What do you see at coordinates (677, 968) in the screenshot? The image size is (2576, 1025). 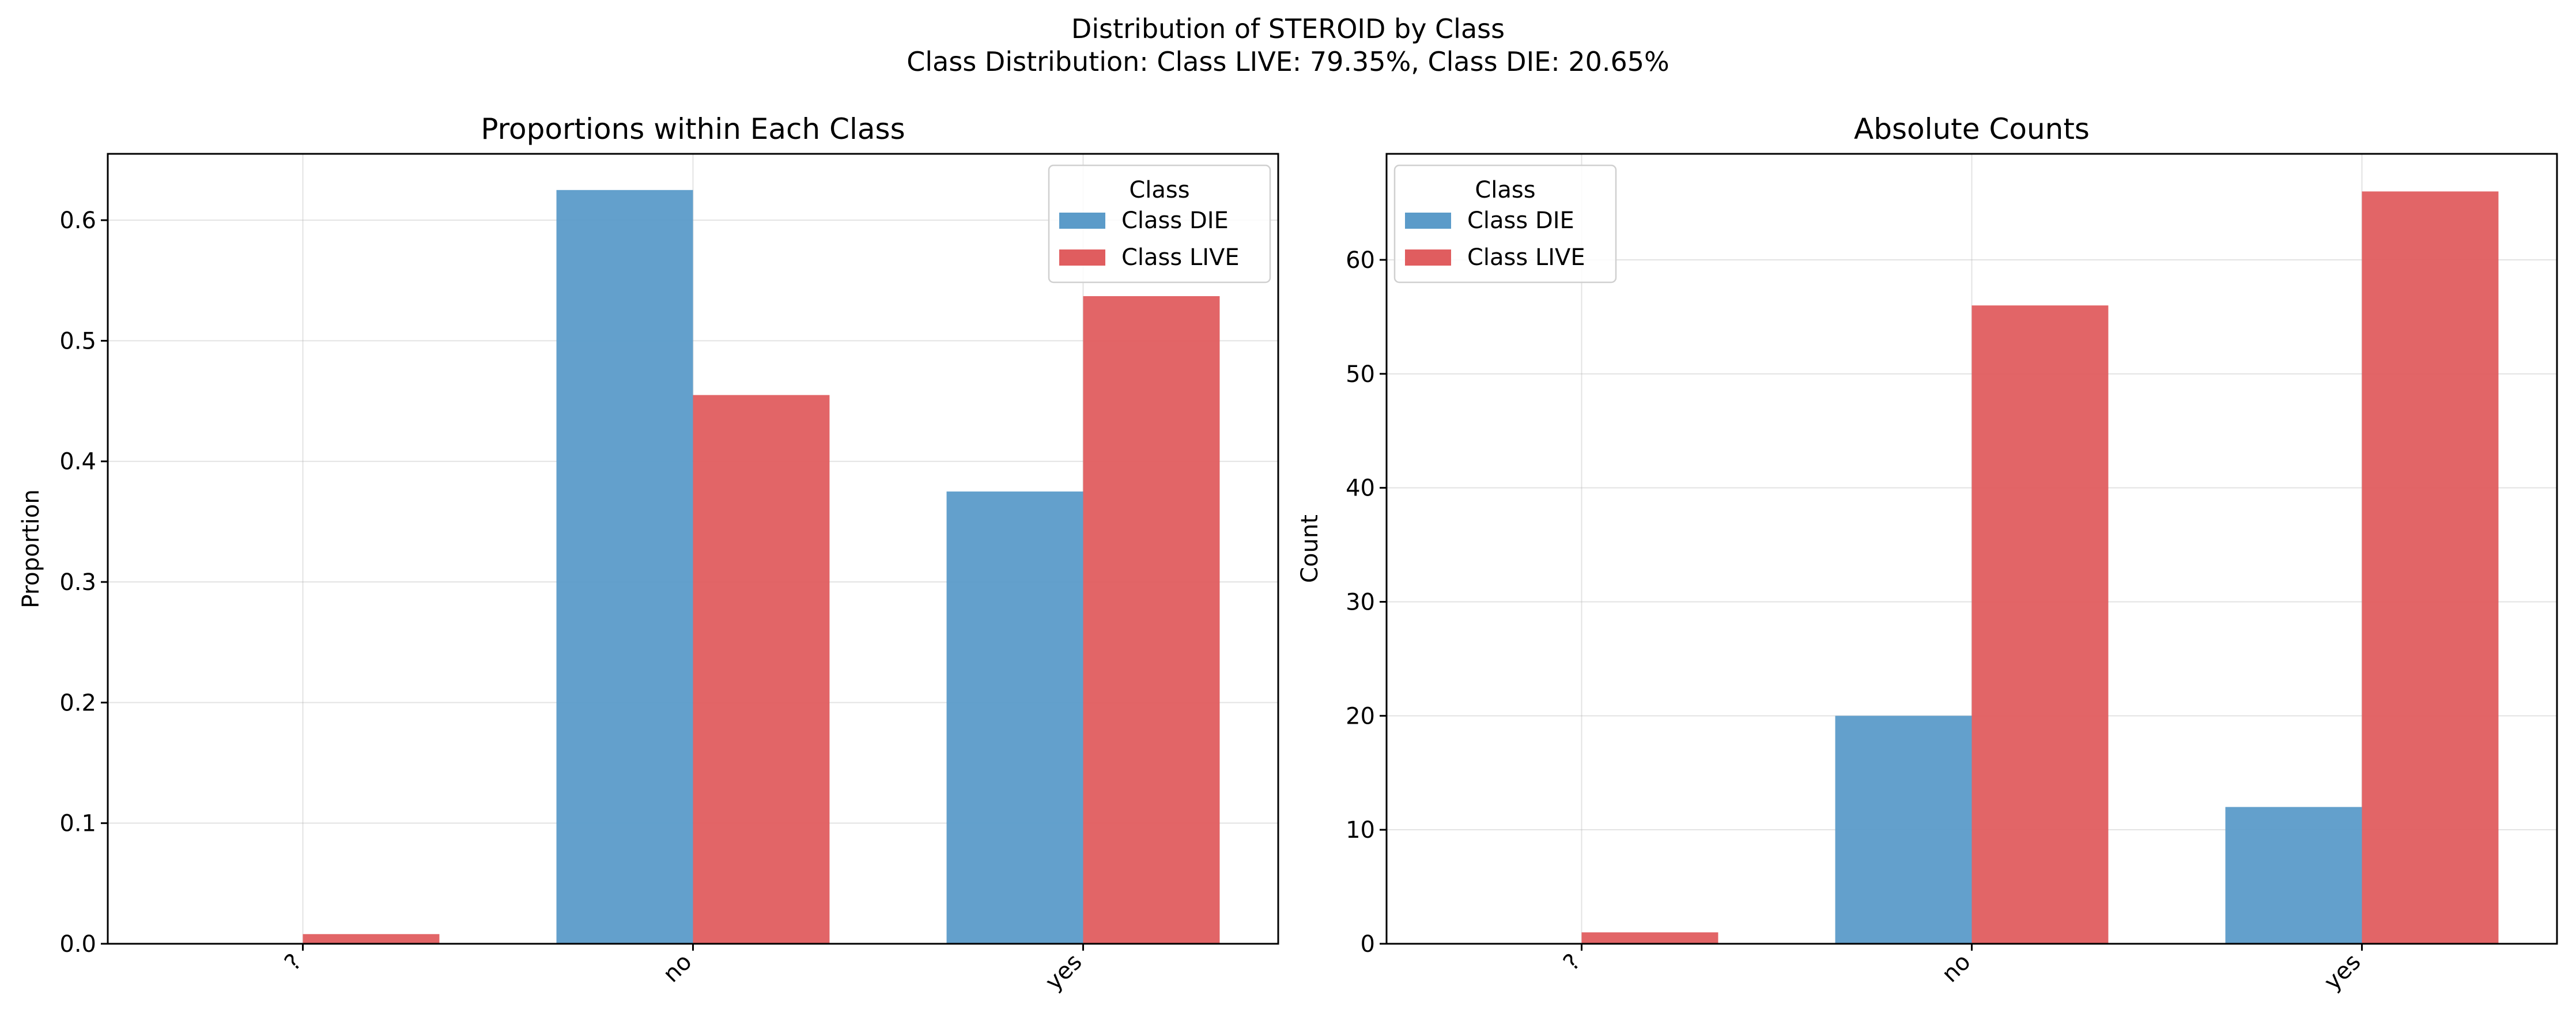 I see `chart0-x-tick-label-1: no` at bounding box center [677, 968].